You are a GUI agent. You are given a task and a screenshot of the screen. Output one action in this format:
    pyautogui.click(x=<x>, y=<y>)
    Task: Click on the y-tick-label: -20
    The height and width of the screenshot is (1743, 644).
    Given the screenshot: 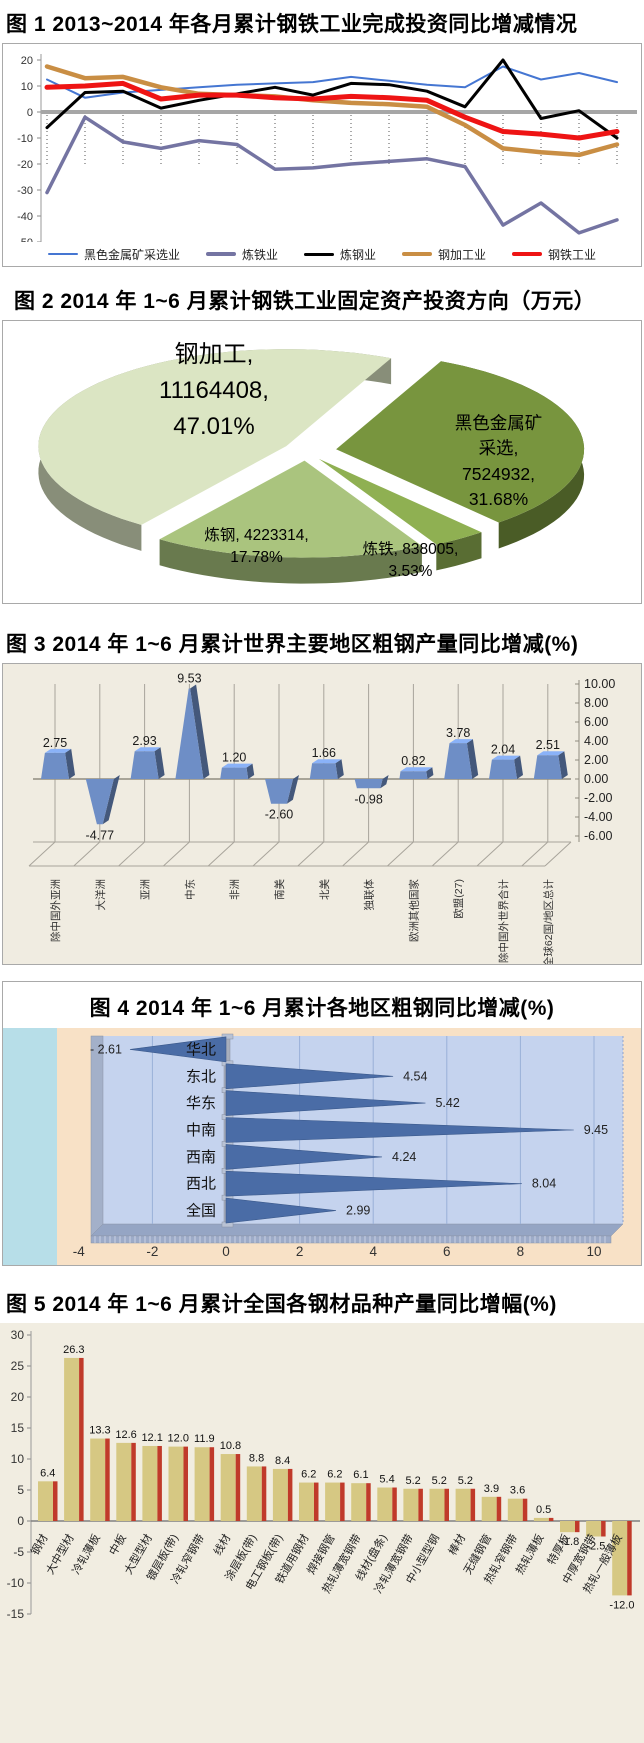 What is the action you would take?
    pyautogui.click(x=25, y=165)
    